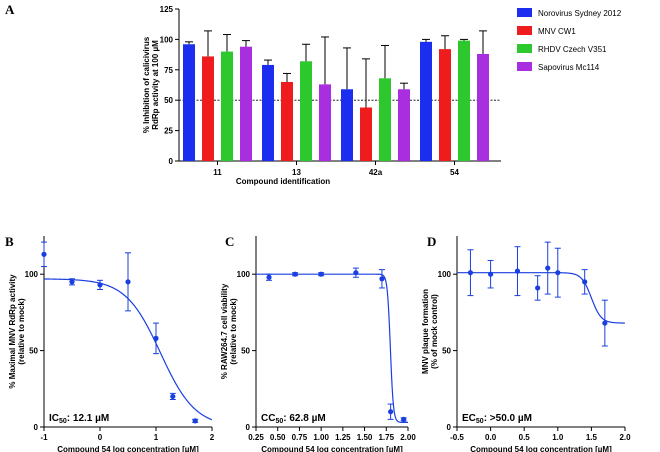 The image size is (660, 452). I want to click on panel-d-x-tick-label: 0.0, so click(491, 437).